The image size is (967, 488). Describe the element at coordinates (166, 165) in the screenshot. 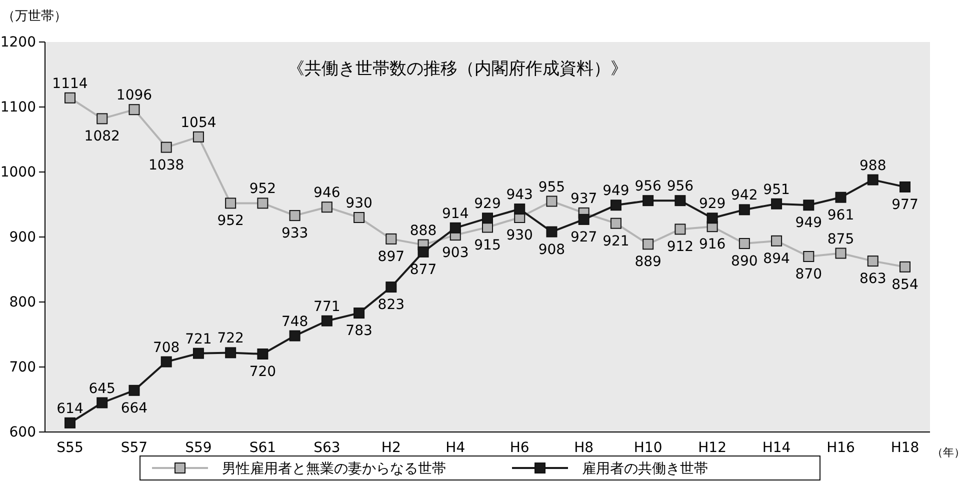

I see `data-label: 1038` at that location.